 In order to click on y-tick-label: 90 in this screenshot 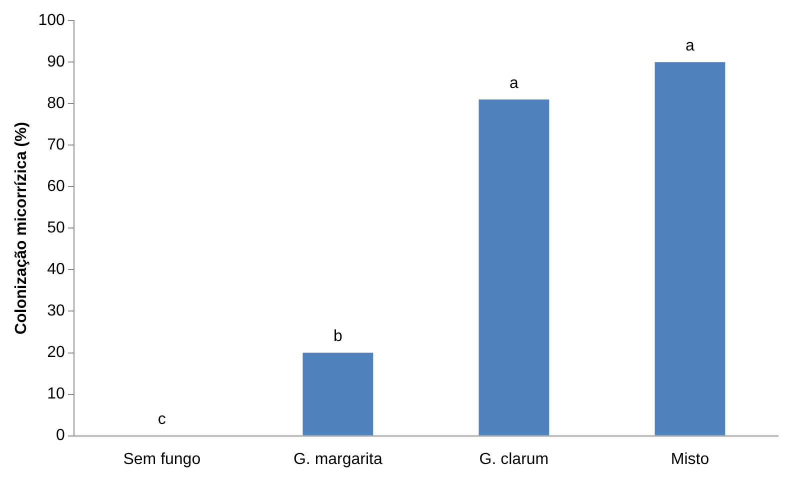, I will do `click(56, 62)`.